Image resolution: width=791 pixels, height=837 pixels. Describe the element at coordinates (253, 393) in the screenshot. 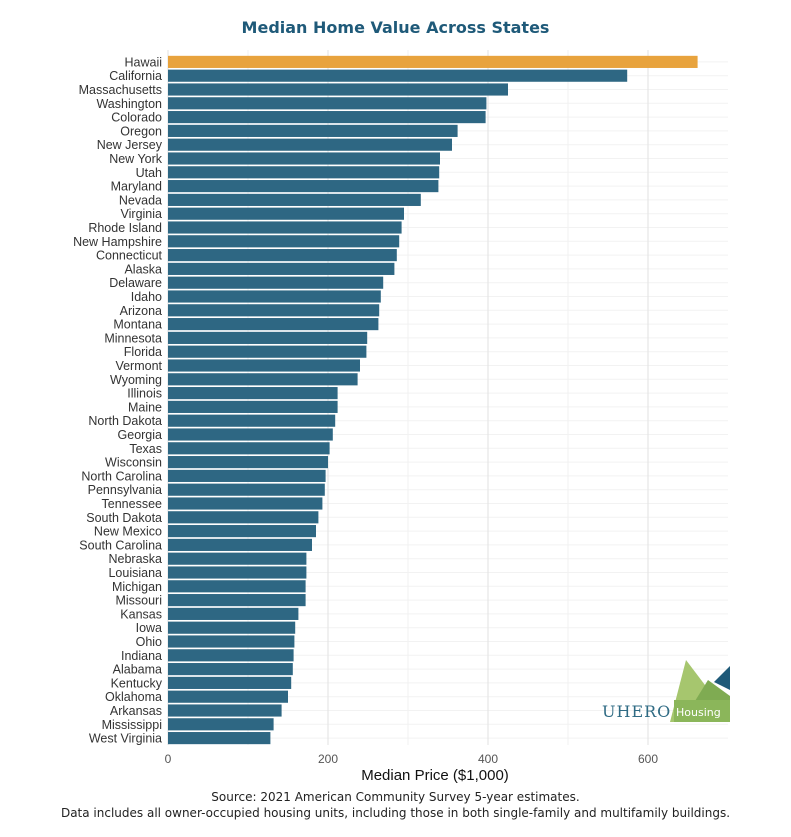

I see `bar-illinois` at that location.